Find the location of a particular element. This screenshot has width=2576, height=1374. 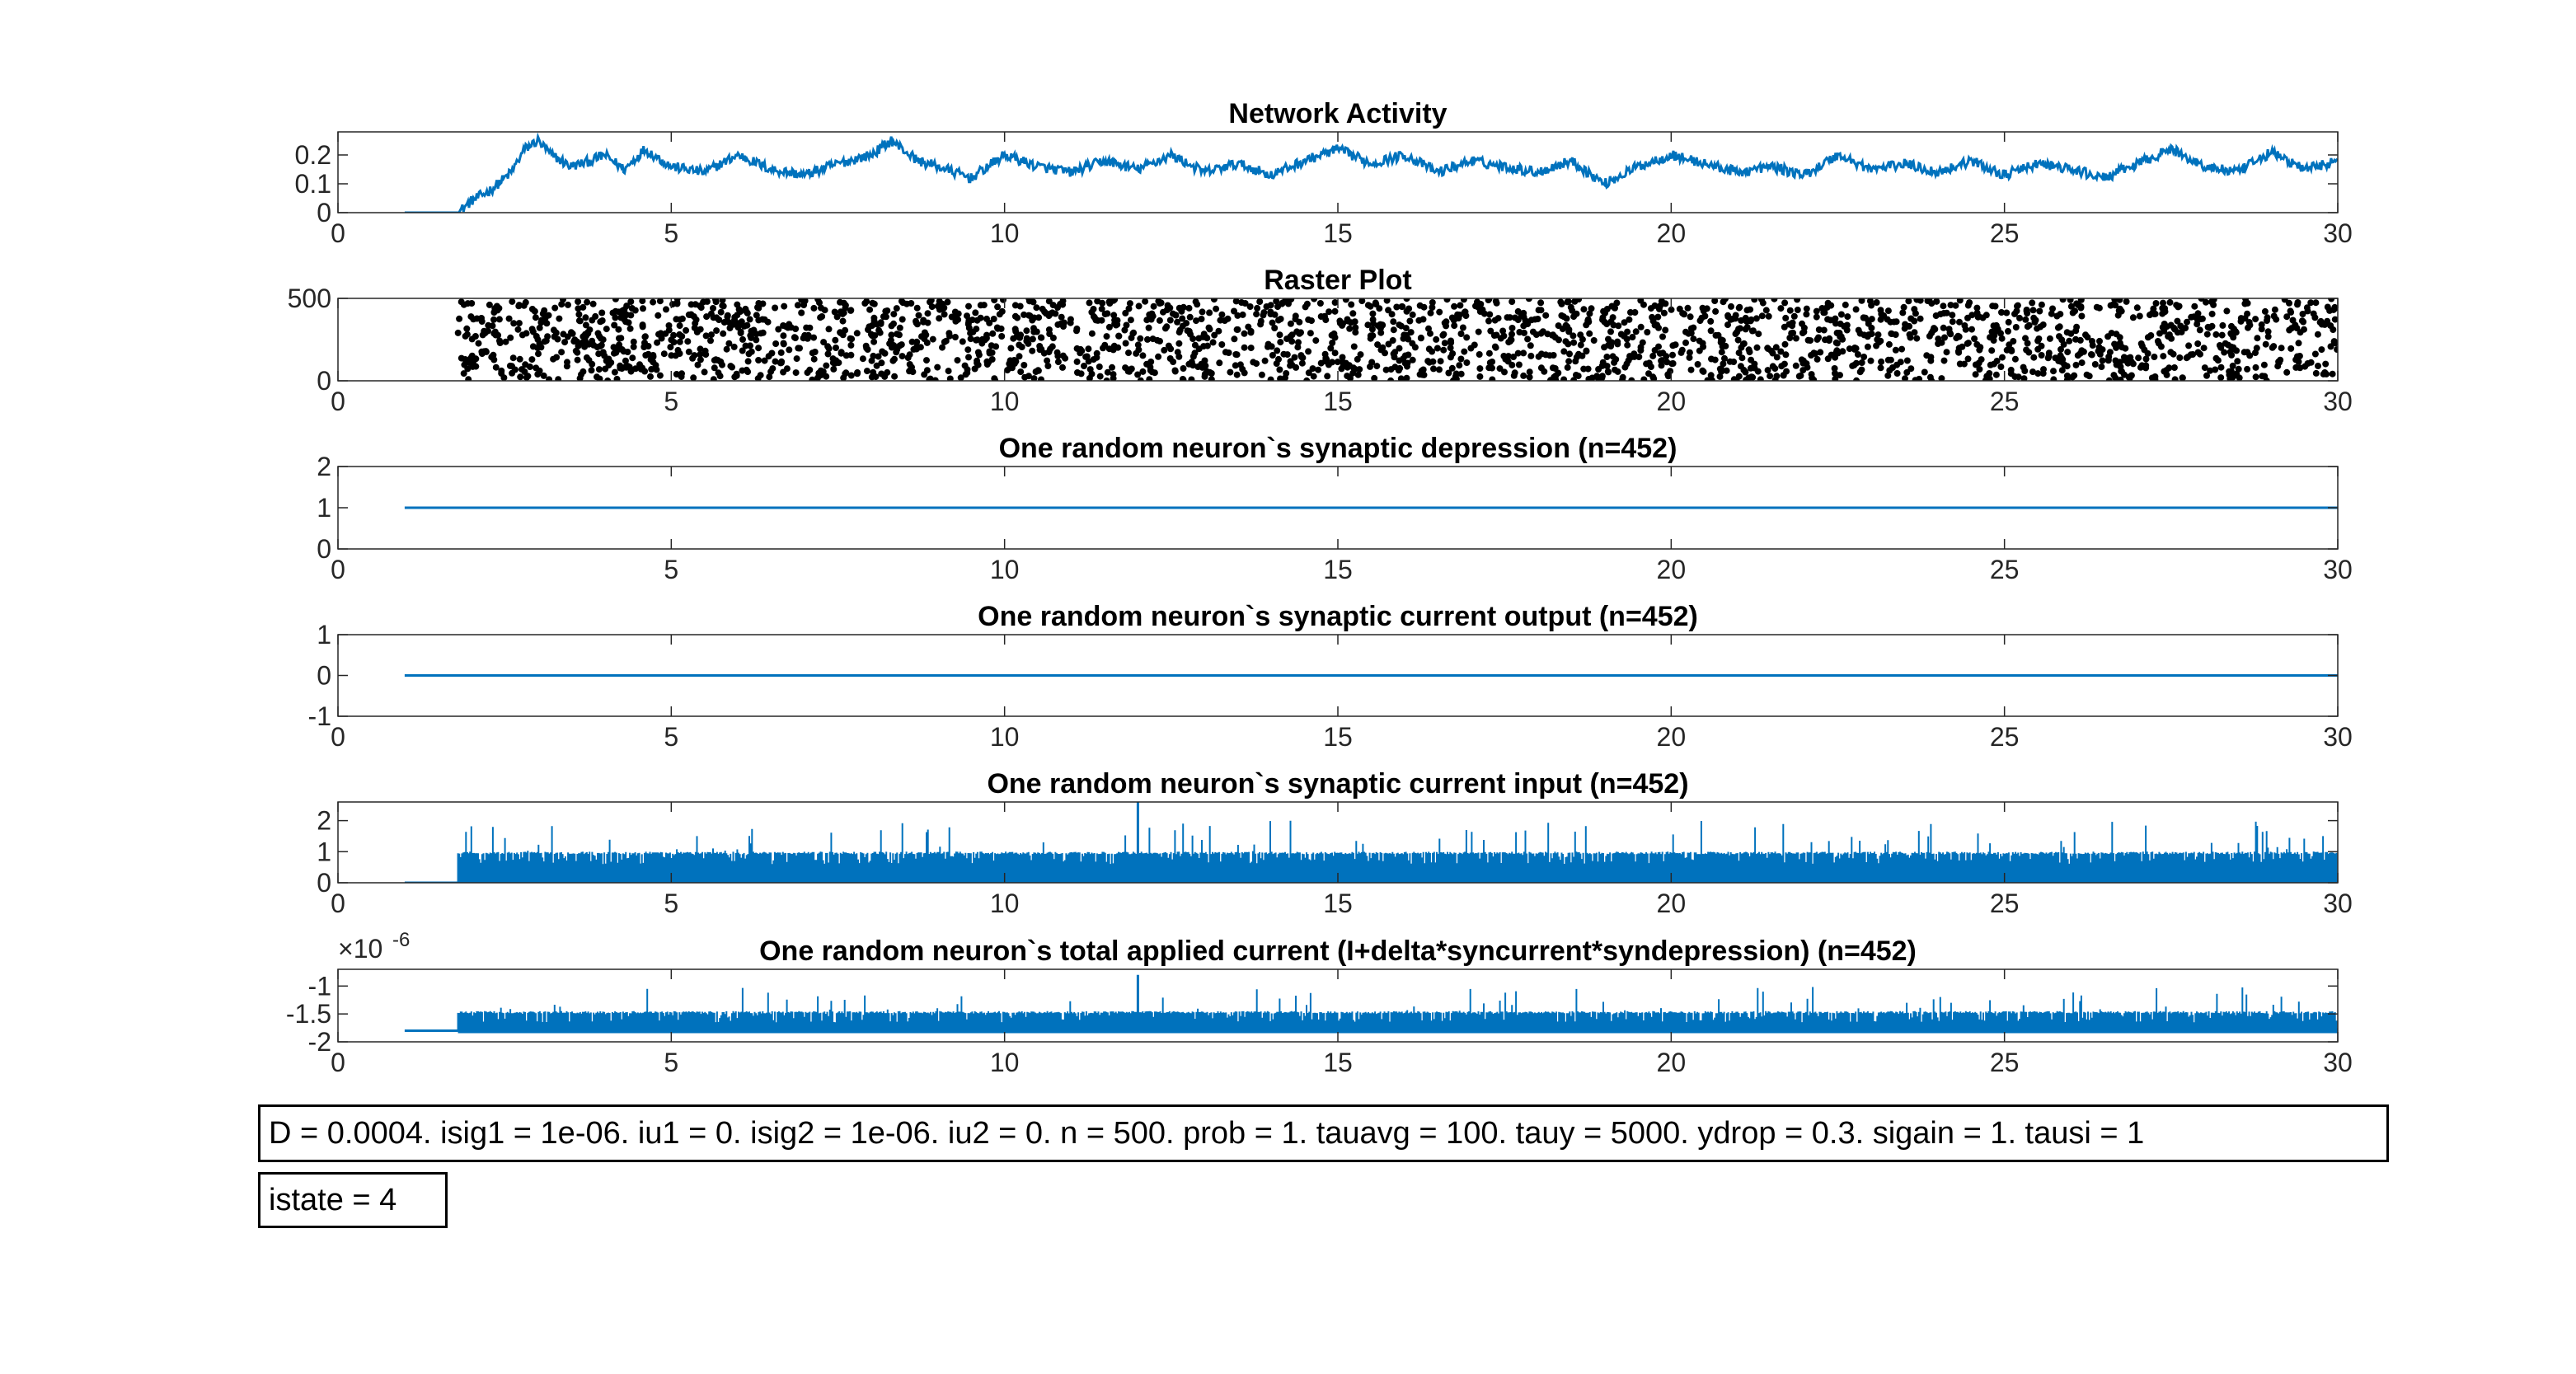

x-tick-label: 0 is located at coordinates (338, 233).